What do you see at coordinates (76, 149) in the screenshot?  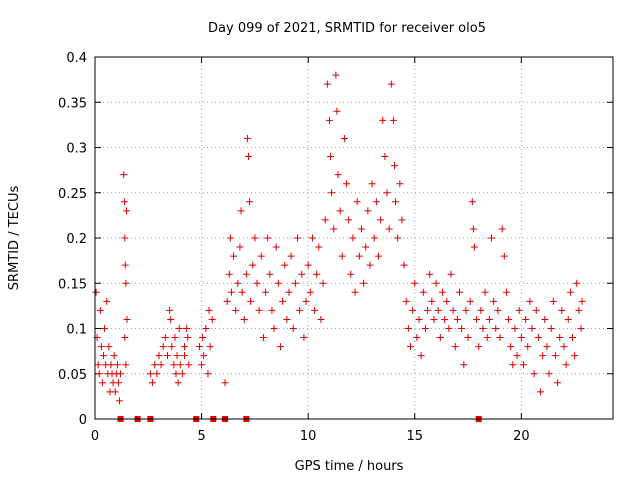 I see `y-tick-label: 0.3` at bounding box center [76, 149].